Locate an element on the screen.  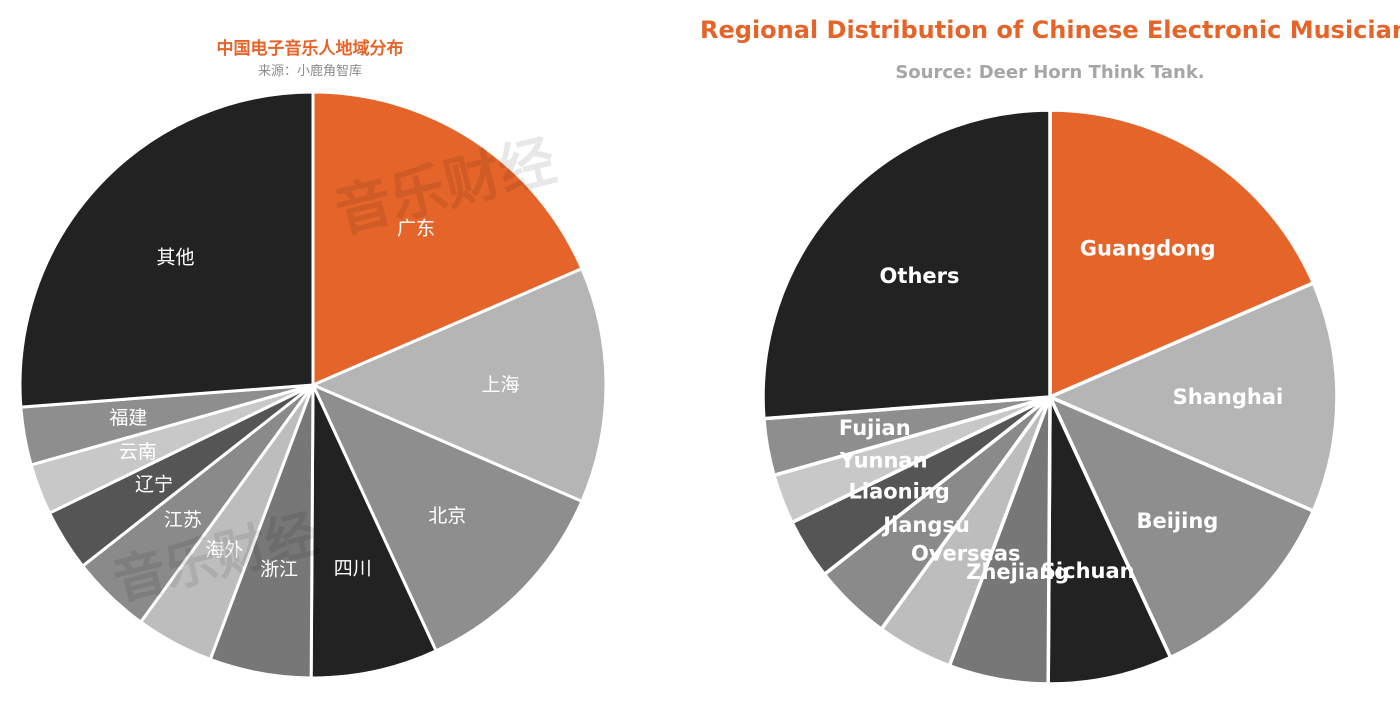
pie-label-zh-item-3: 四川 is located at coordinates (353, 568).